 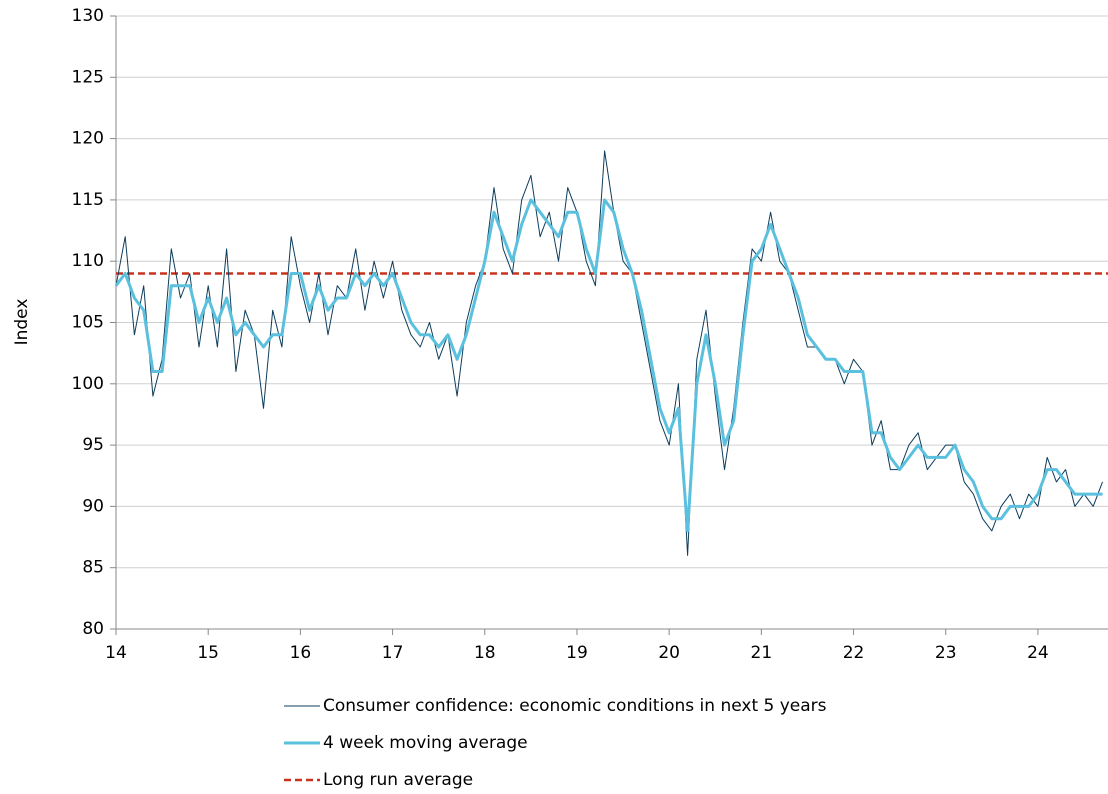 What do you see at coordinates (88, 200) in the screenshot?
I see `y-tick-label: 115` at bounding box center [88, 200].